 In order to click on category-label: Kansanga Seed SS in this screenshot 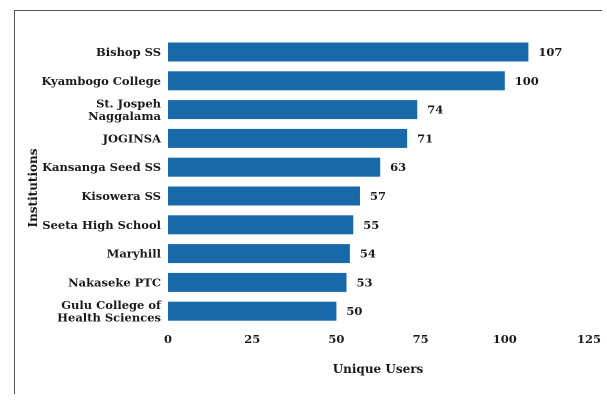, I will do `click(101, 167)`.